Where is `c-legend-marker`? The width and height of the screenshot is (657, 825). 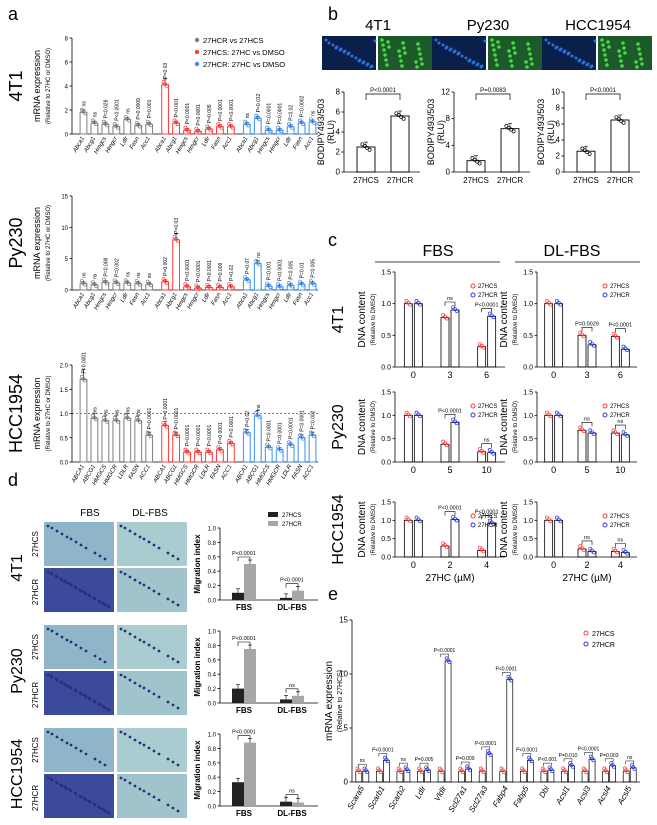
c-legend-marker is located at coordinates (473, 415).